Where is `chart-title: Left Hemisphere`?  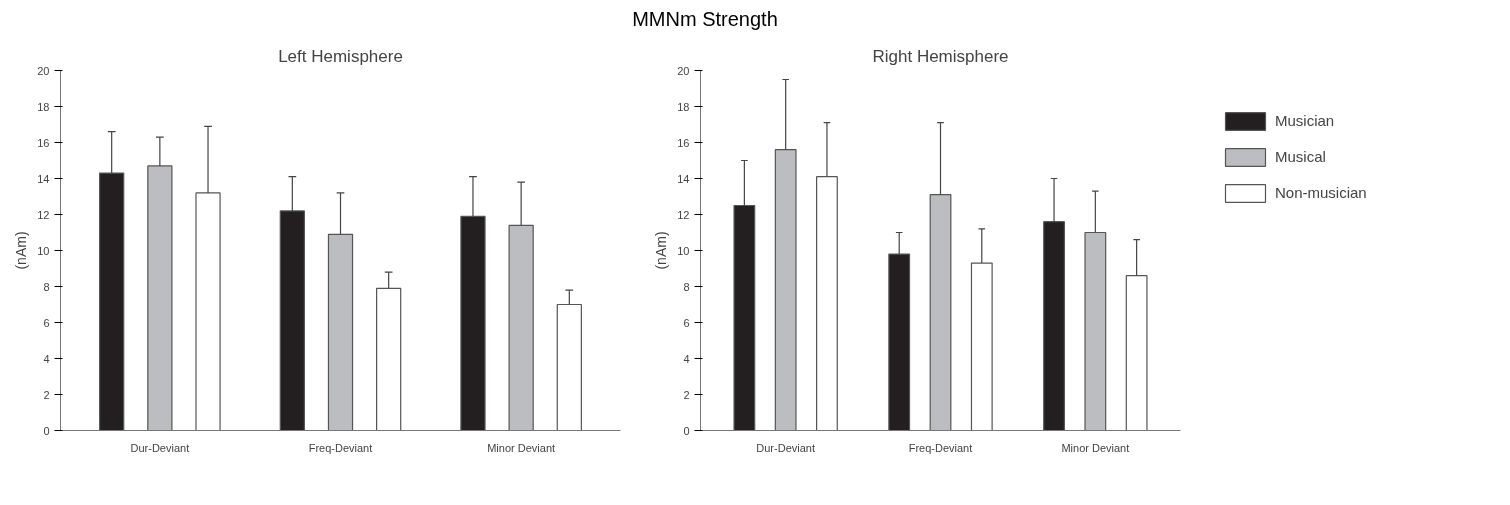
chart-title: Left Hemisphere is located at coordinates (340, 56).